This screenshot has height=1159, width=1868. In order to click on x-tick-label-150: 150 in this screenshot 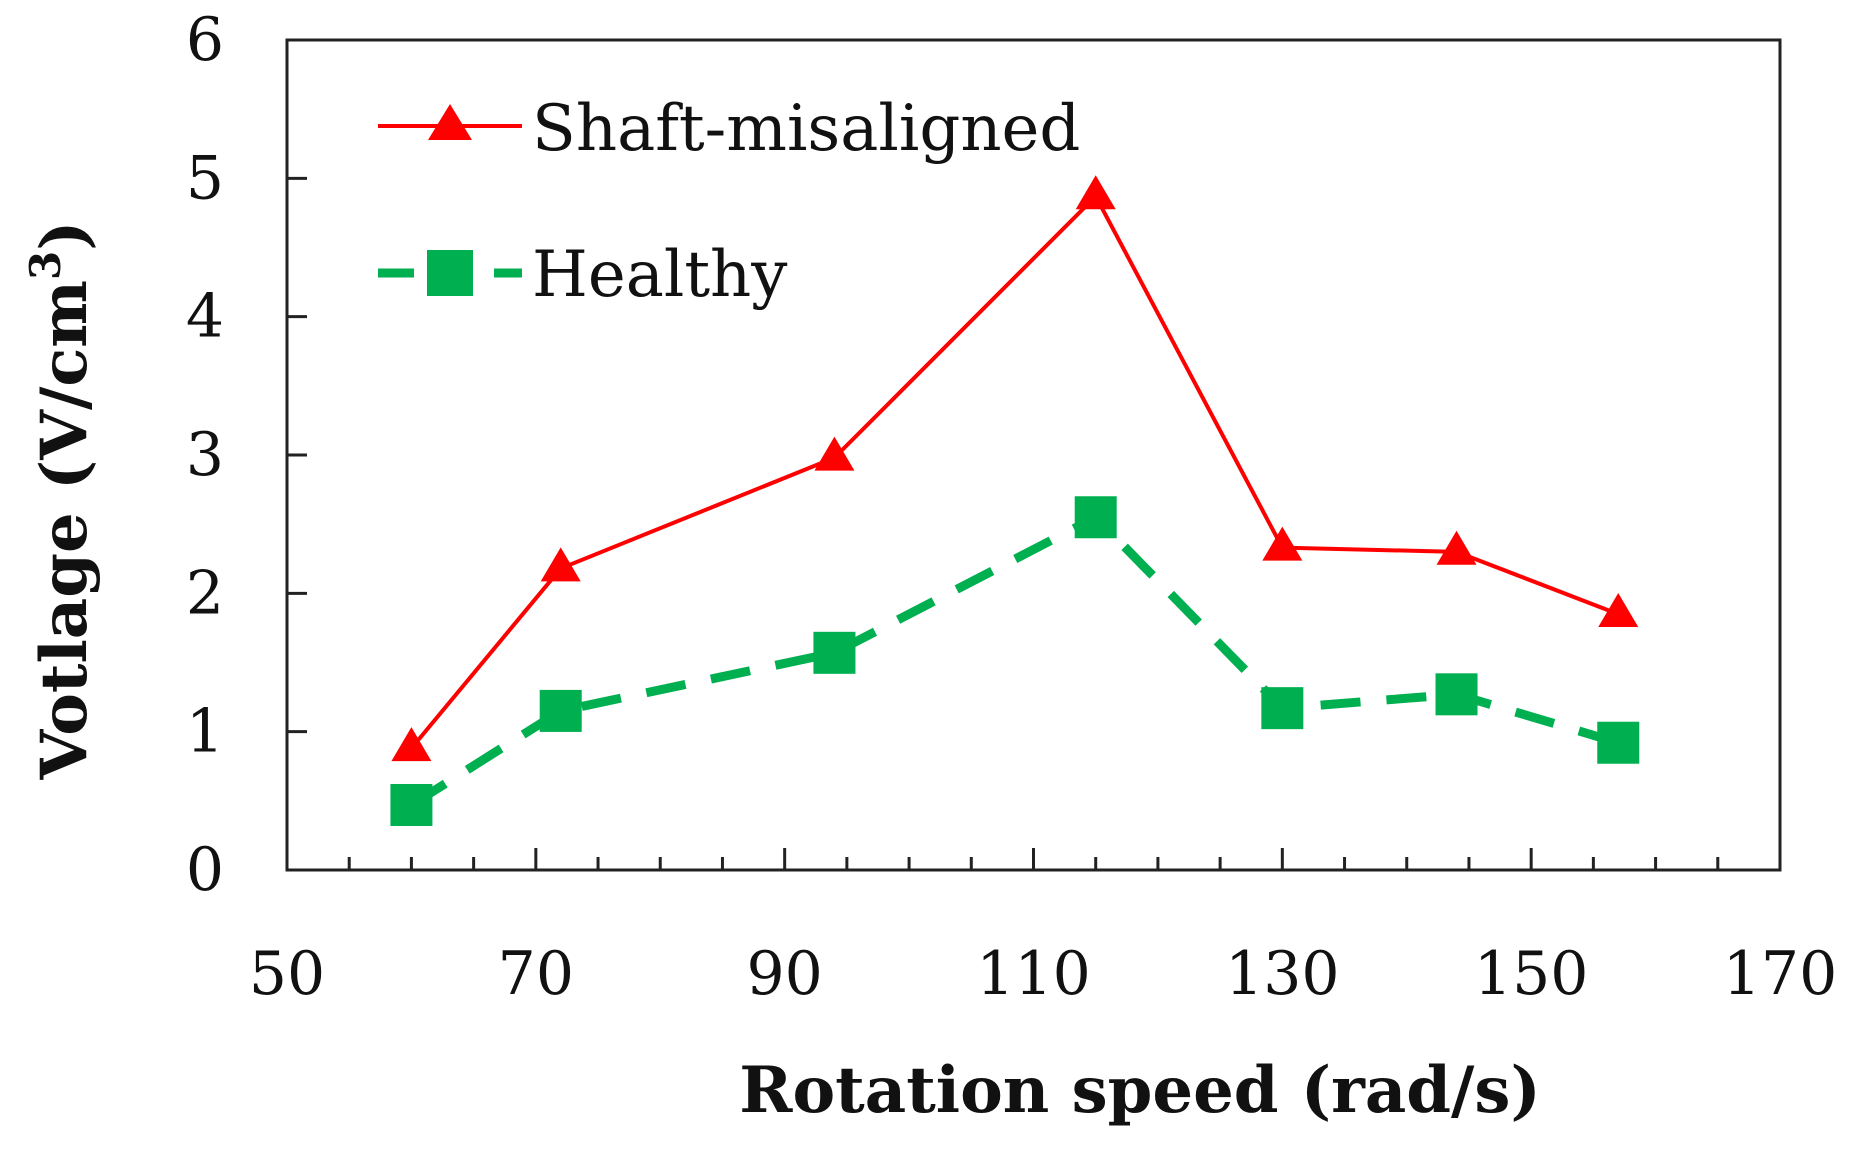, I will do `click(1531, 974)`.